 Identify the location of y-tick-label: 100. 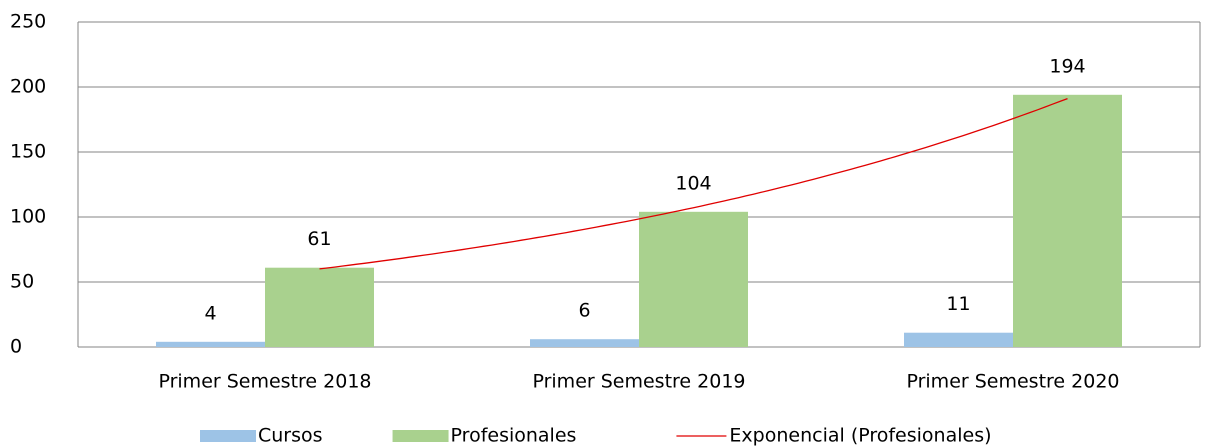
(28, 217).